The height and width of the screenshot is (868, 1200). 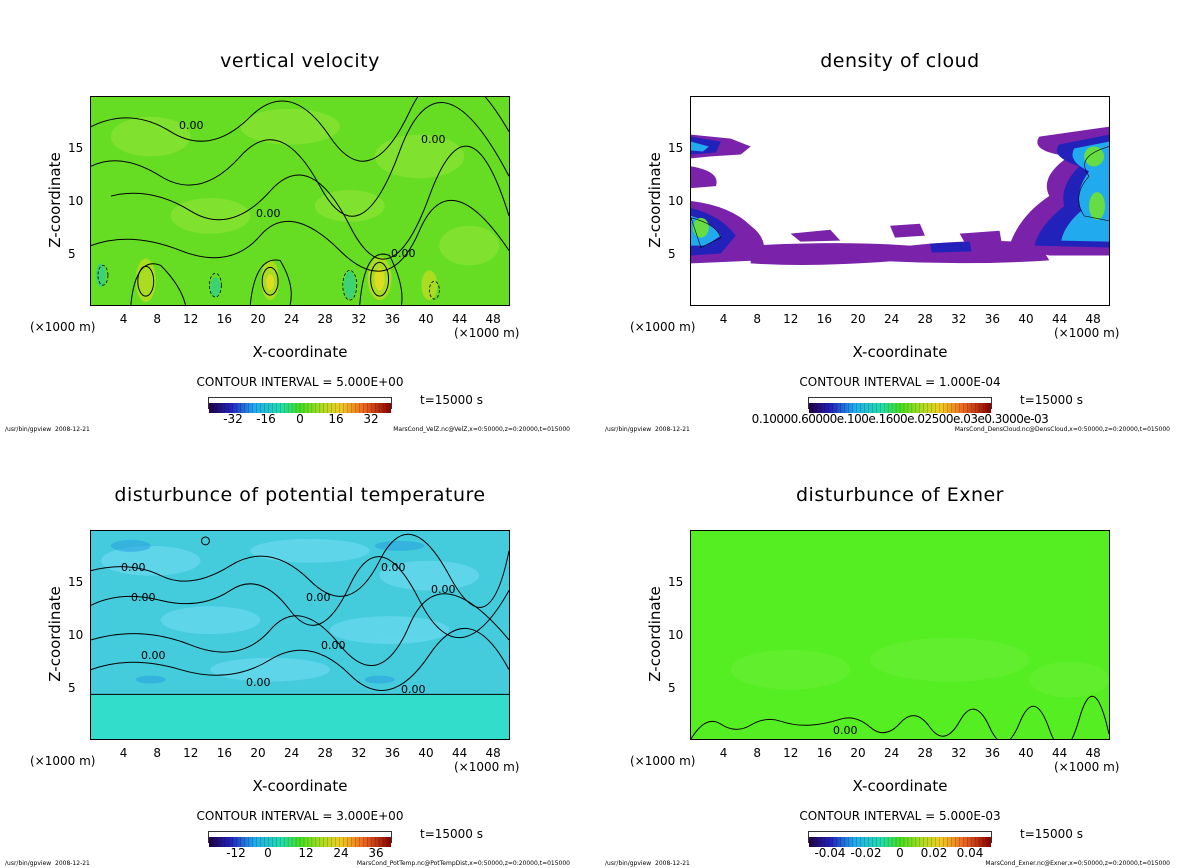 I want to click on colorbar-tick: 36, so click(x=376, y=853).